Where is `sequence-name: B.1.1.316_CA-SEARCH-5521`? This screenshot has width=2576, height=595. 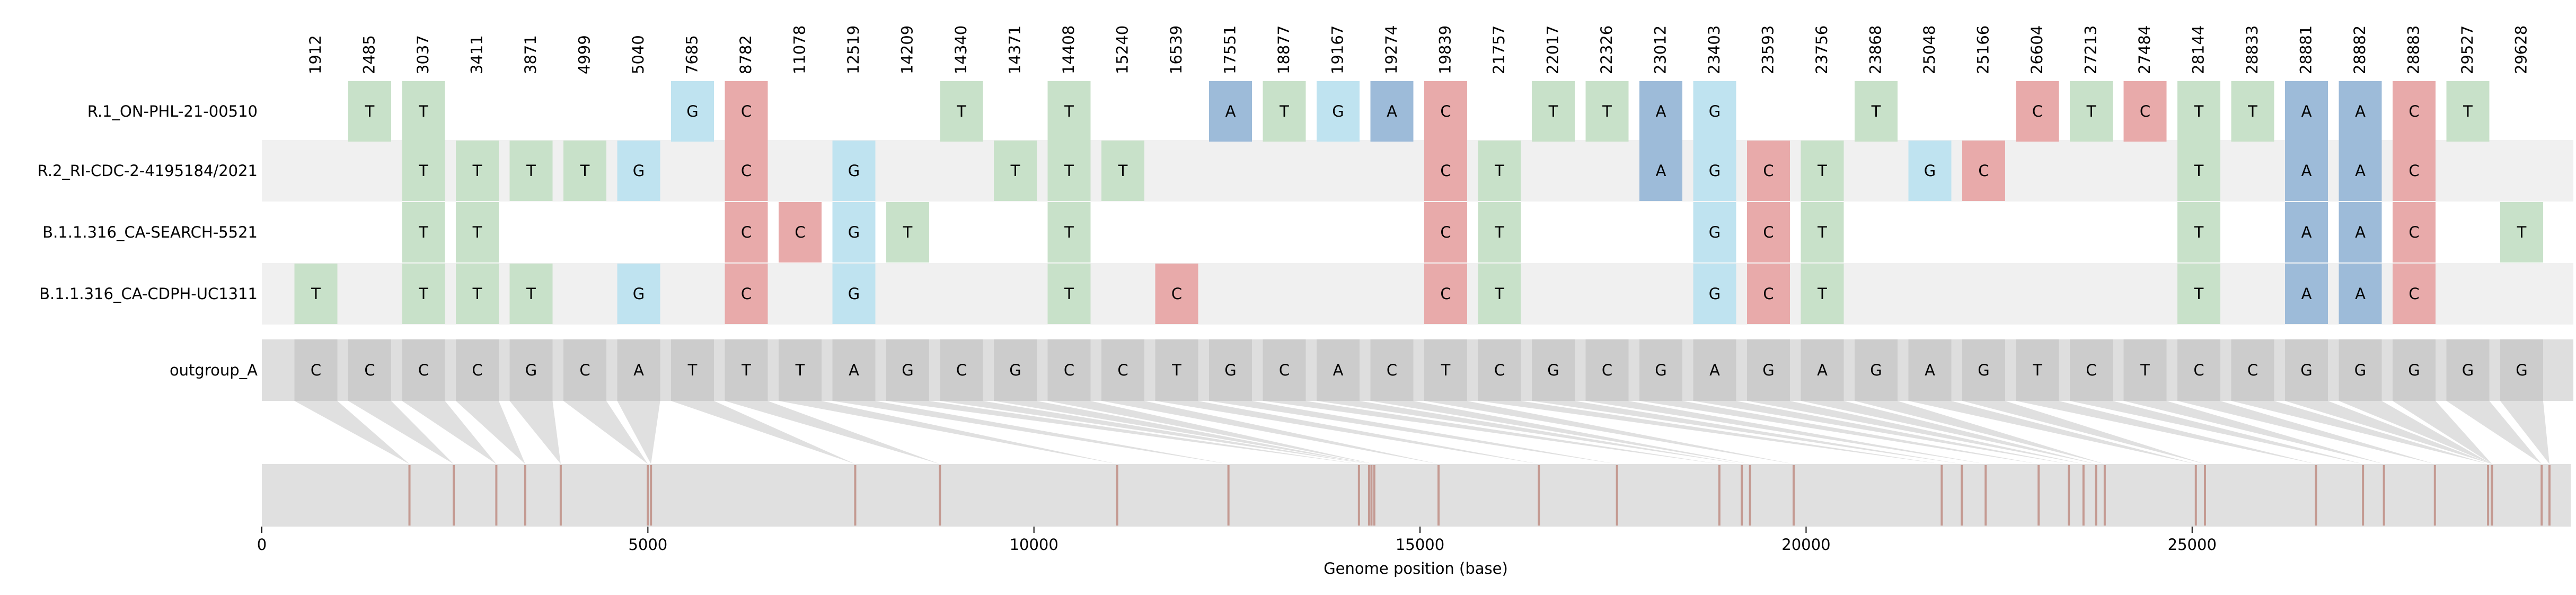 sequence-name: B.1.1.316_CA-SEARCH-5521 is located at coordinates (150, 232).